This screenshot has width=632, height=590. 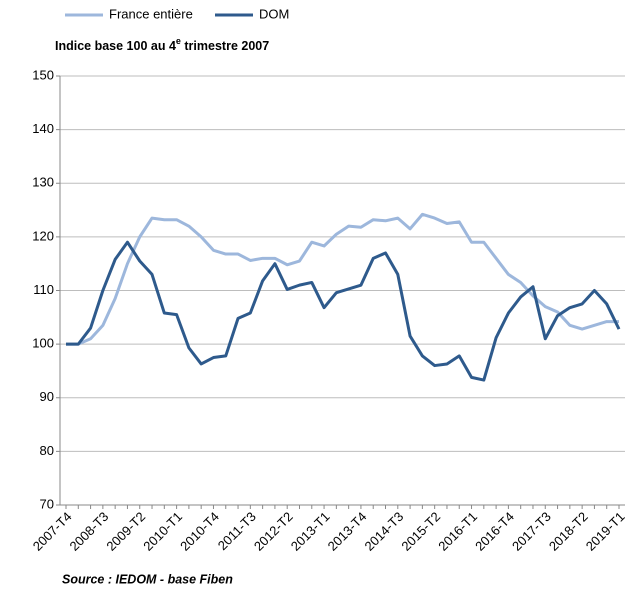 What do you see at coordinates (125, 531) in the screenshot?
I see `x-tick-label: 2009-T2` at bounding box center [125, 531].